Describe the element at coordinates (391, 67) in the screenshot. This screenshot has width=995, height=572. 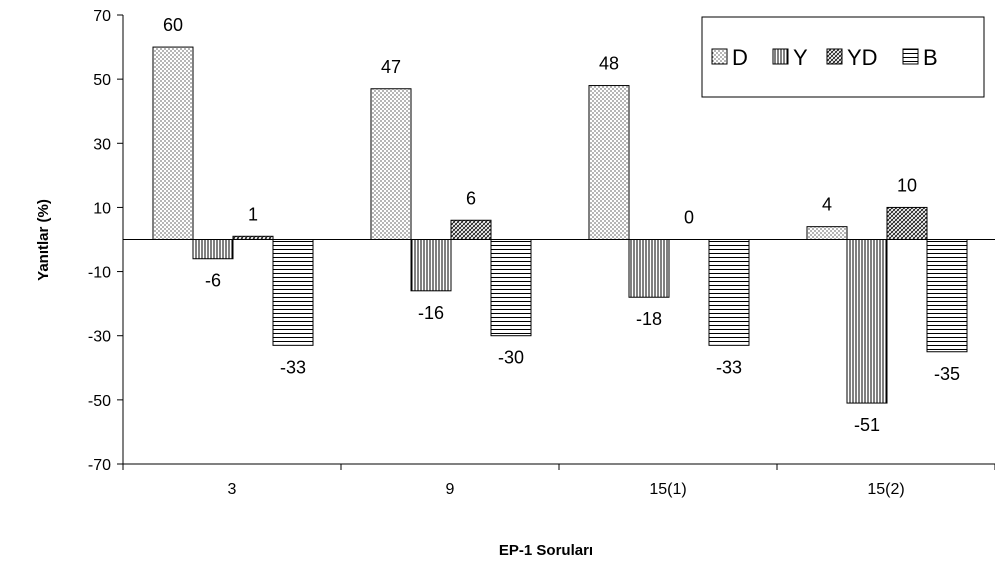
I see `data-label: 47` at that location.